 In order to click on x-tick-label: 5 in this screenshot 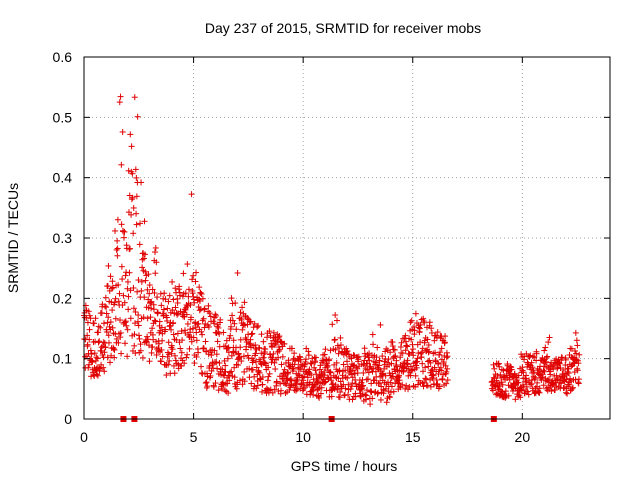, I will do `click(194, 437)`.